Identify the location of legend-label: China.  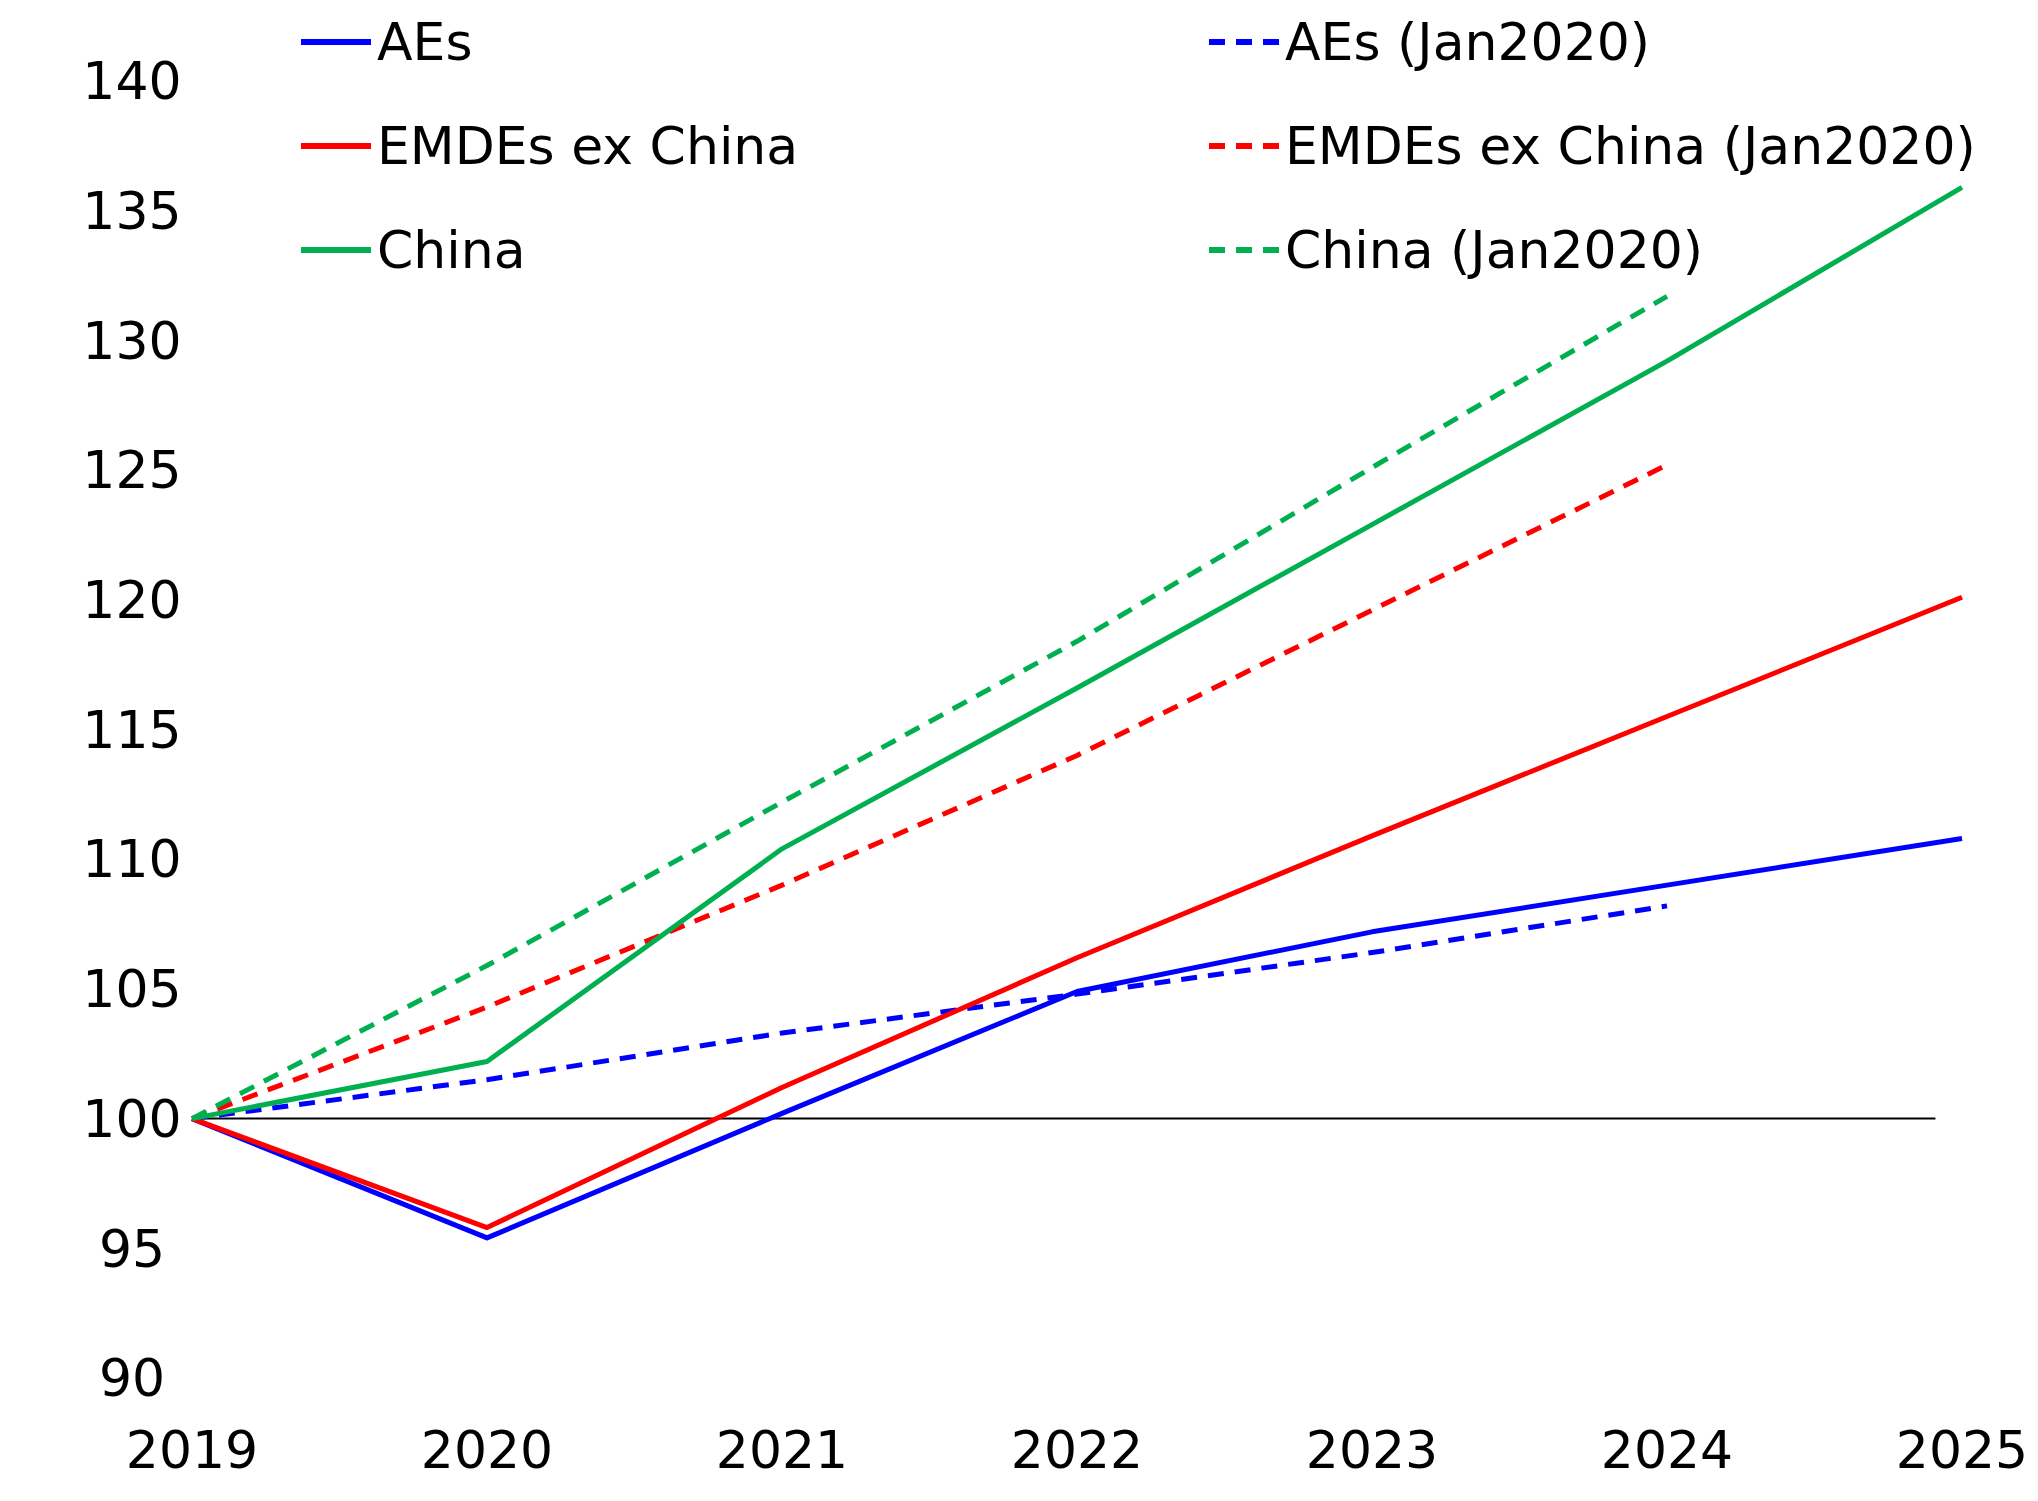
(451, 250).